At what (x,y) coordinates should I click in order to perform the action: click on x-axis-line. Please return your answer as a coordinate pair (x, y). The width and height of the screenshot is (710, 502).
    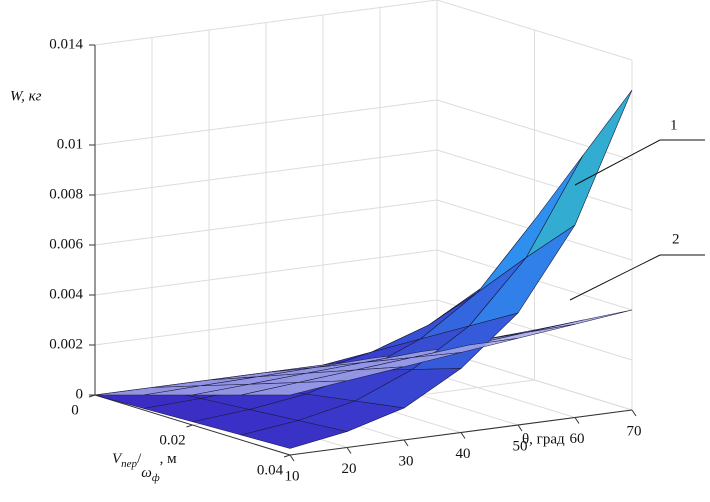
    Looking at the image, I should click on (461, 432).